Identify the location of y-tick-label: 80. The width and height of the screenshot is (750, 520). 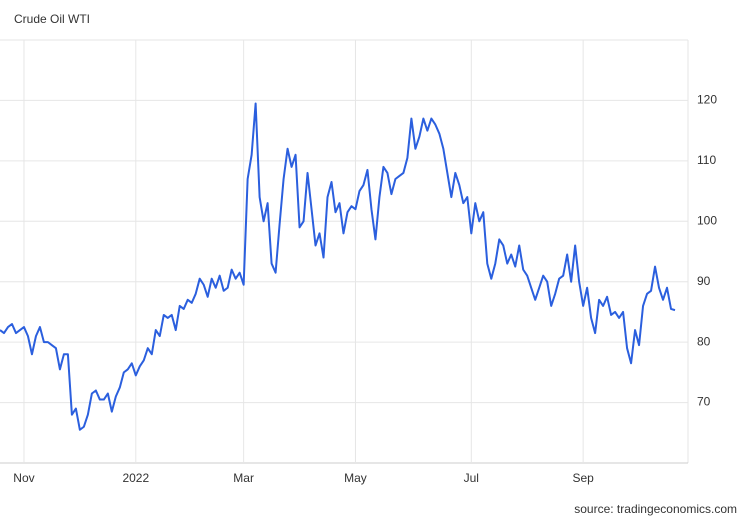
(704, 341).